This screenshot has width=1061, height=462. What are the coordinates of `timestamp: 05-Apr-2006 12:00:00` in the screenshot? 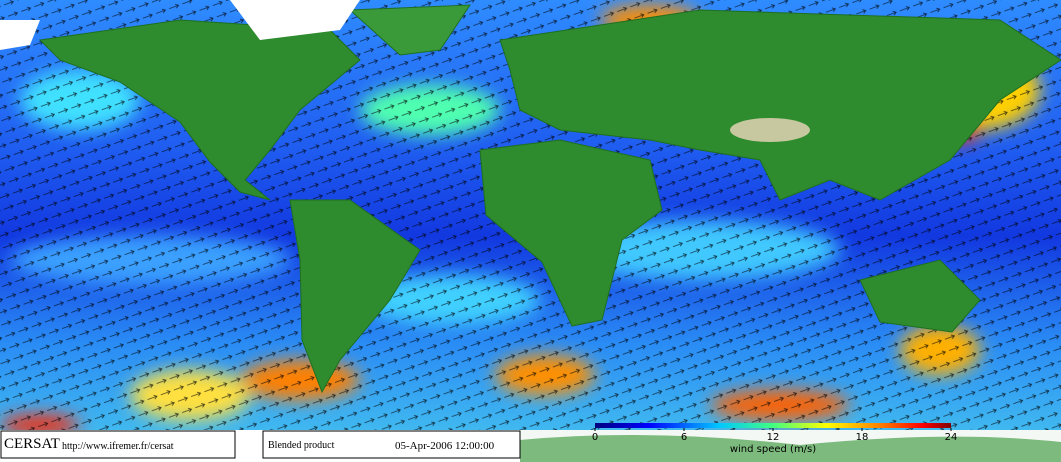 It's located at (445, 446).